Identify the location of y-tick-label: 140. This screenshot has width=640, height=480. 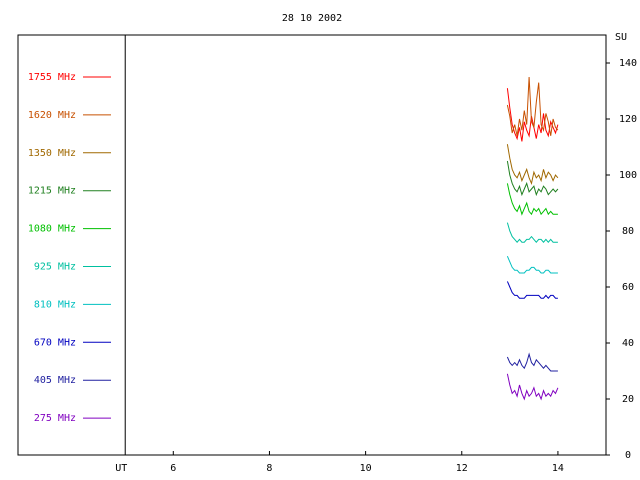
(628, 63).